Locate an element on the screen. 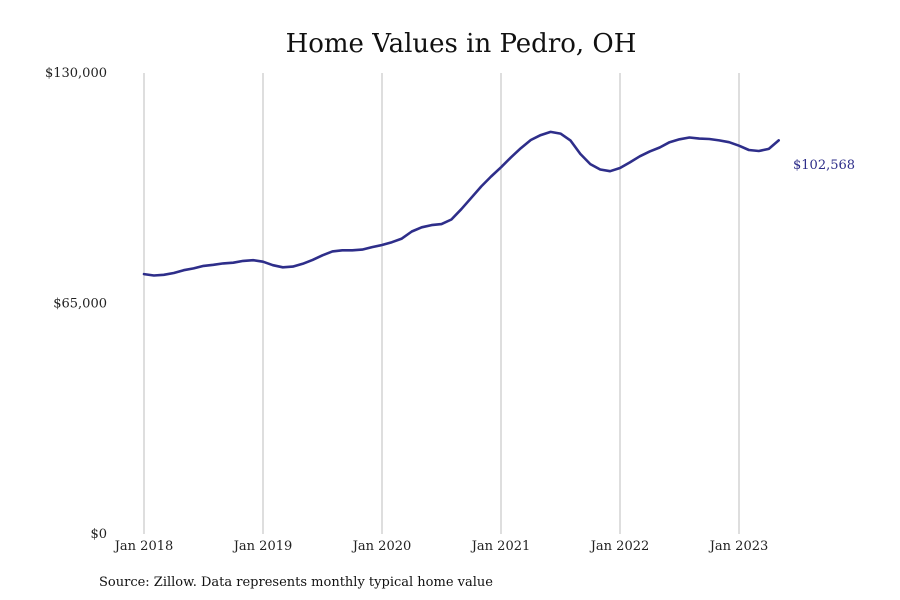  y-tick-label: $0 is located at coordinates (98, 534).